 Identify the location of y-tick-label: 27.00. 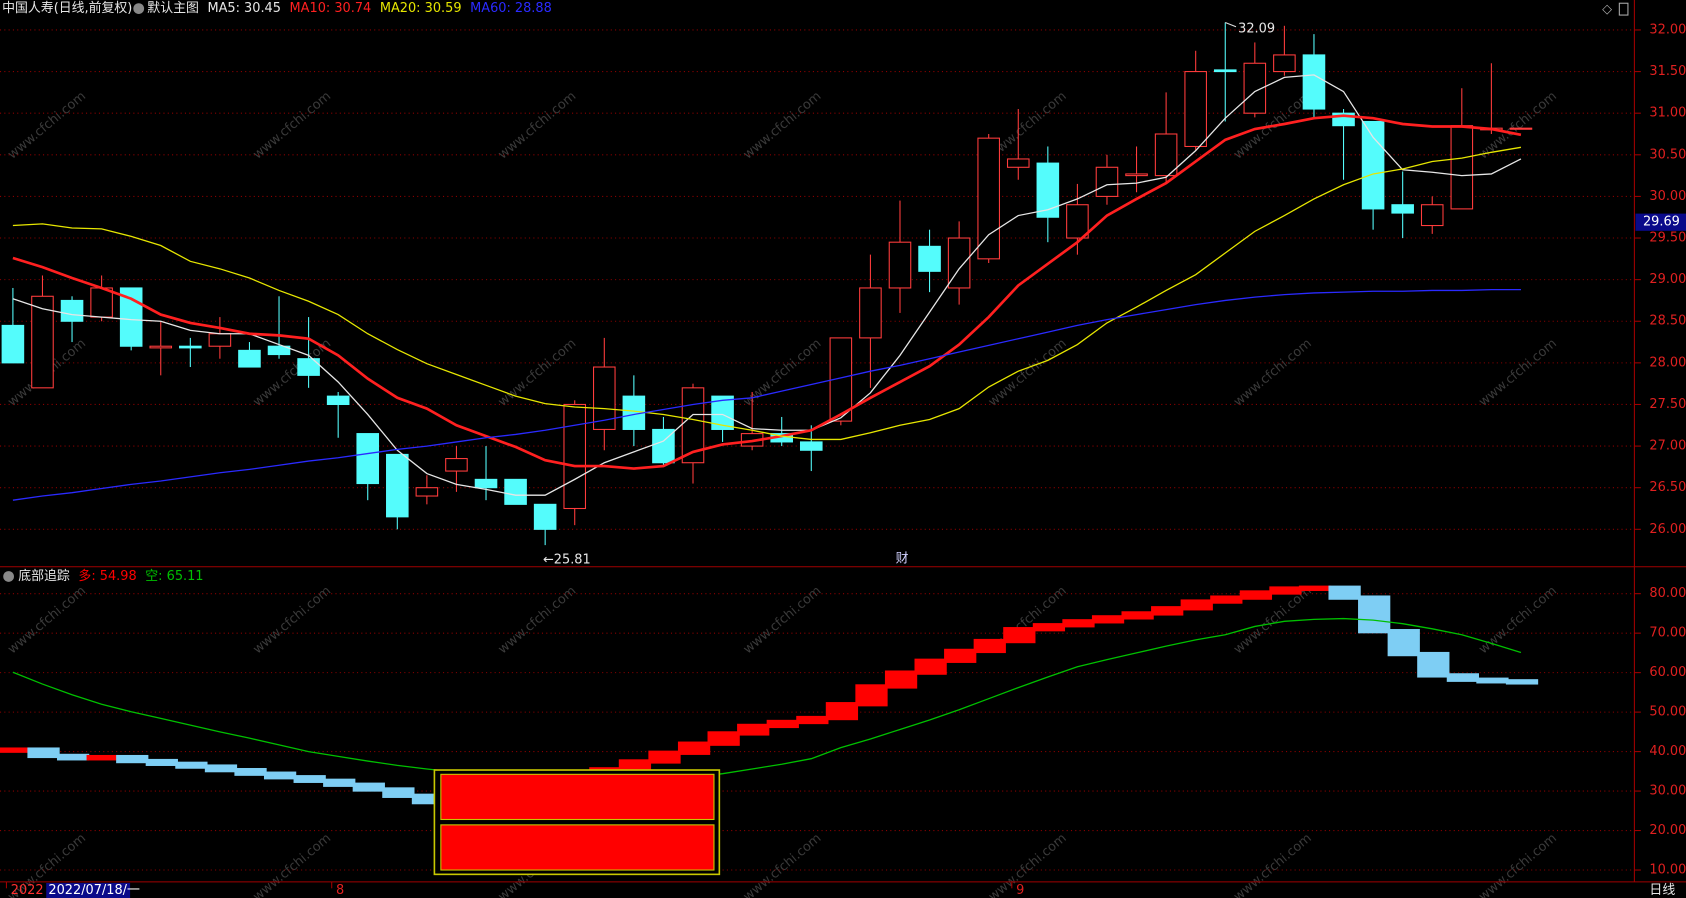
(1667, 446).